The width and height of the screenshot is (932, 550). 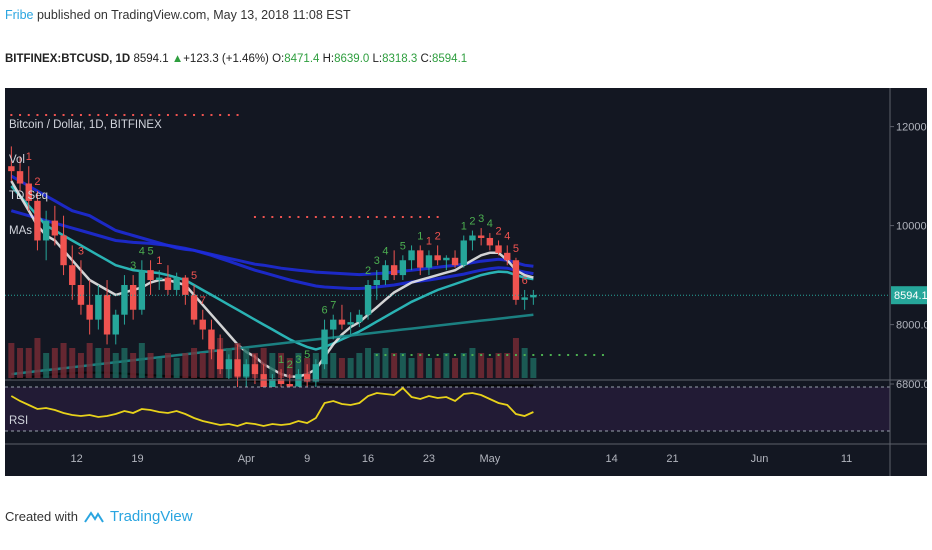 I want to click on td-down-label: 4, so click(x=507, y=236).